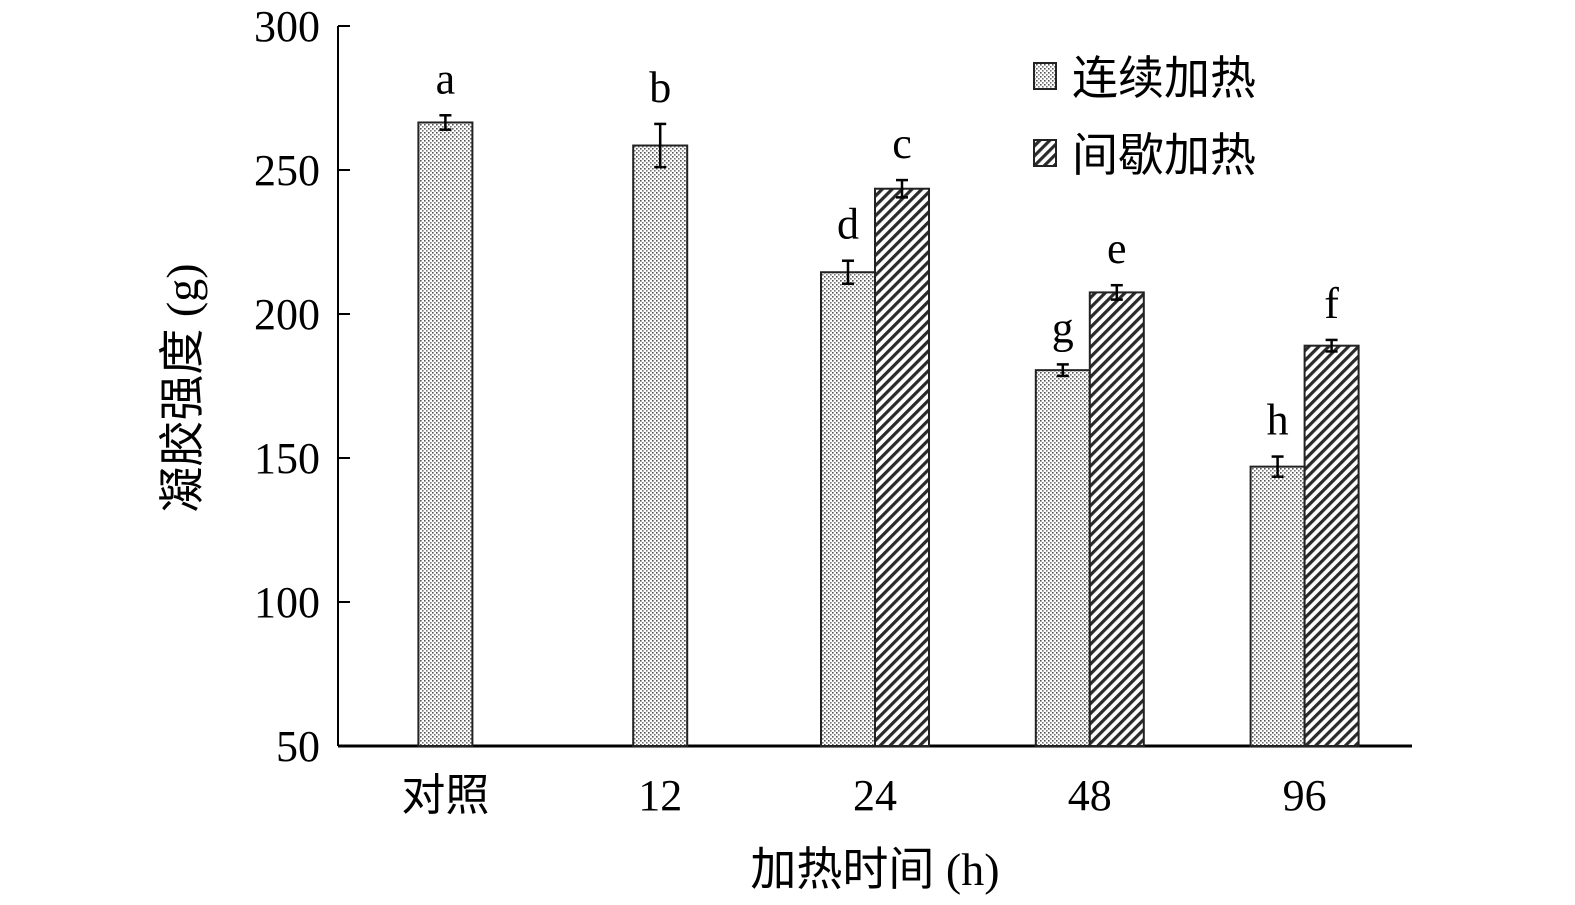  Describe the element at coordinates (1045, 153) in the screenshot. I see `legend-swatch-intermittent` at that location.